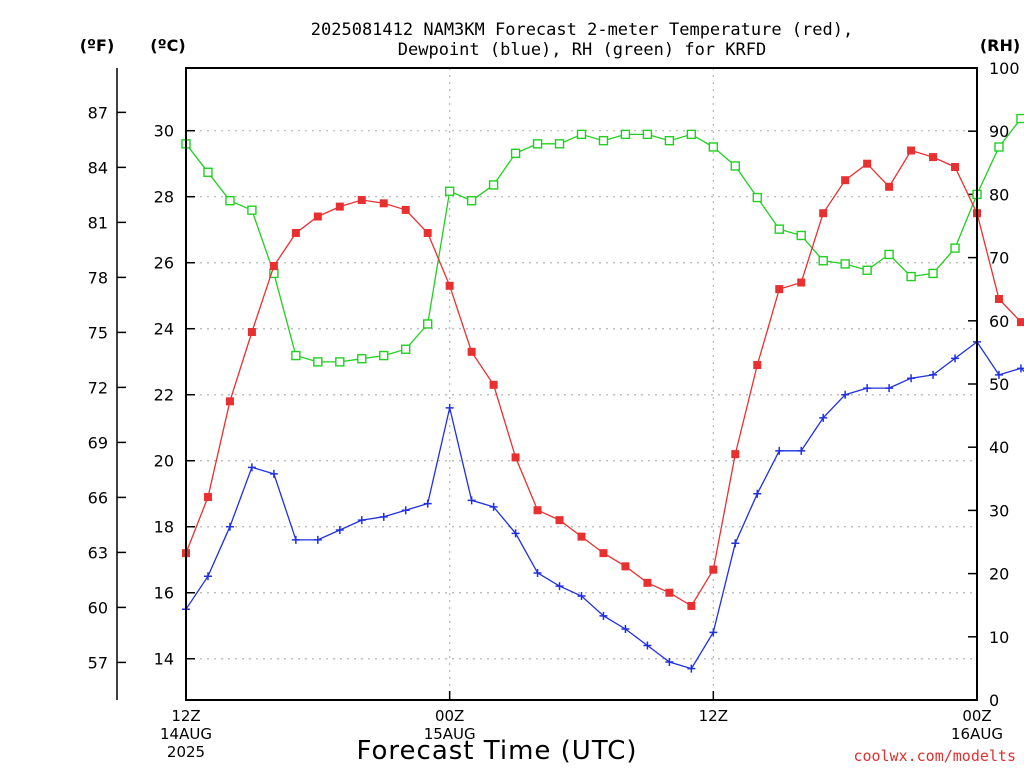 Image resolution: width=1024 pixels, height=768 pixels. Describe the element at coordinates (164, 659) in the screenshot. I see `celsius-tick-label: 14` at that location.